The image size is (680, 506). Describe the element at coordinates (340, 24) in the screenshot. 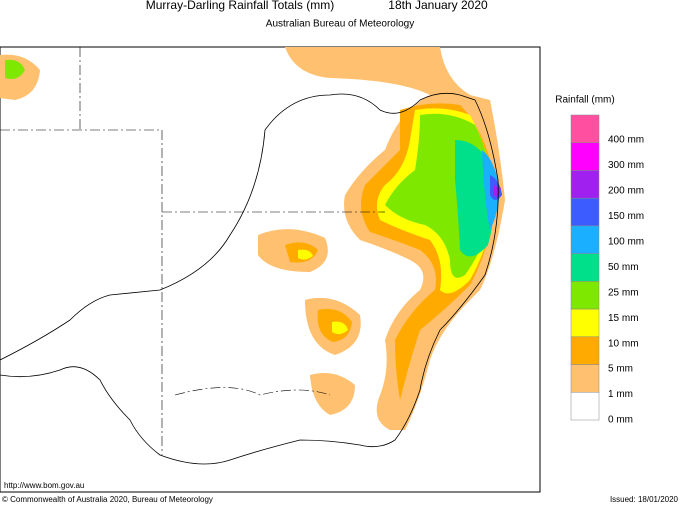

I see `subtitle: Australian Bureau of Meteorology` at that location.